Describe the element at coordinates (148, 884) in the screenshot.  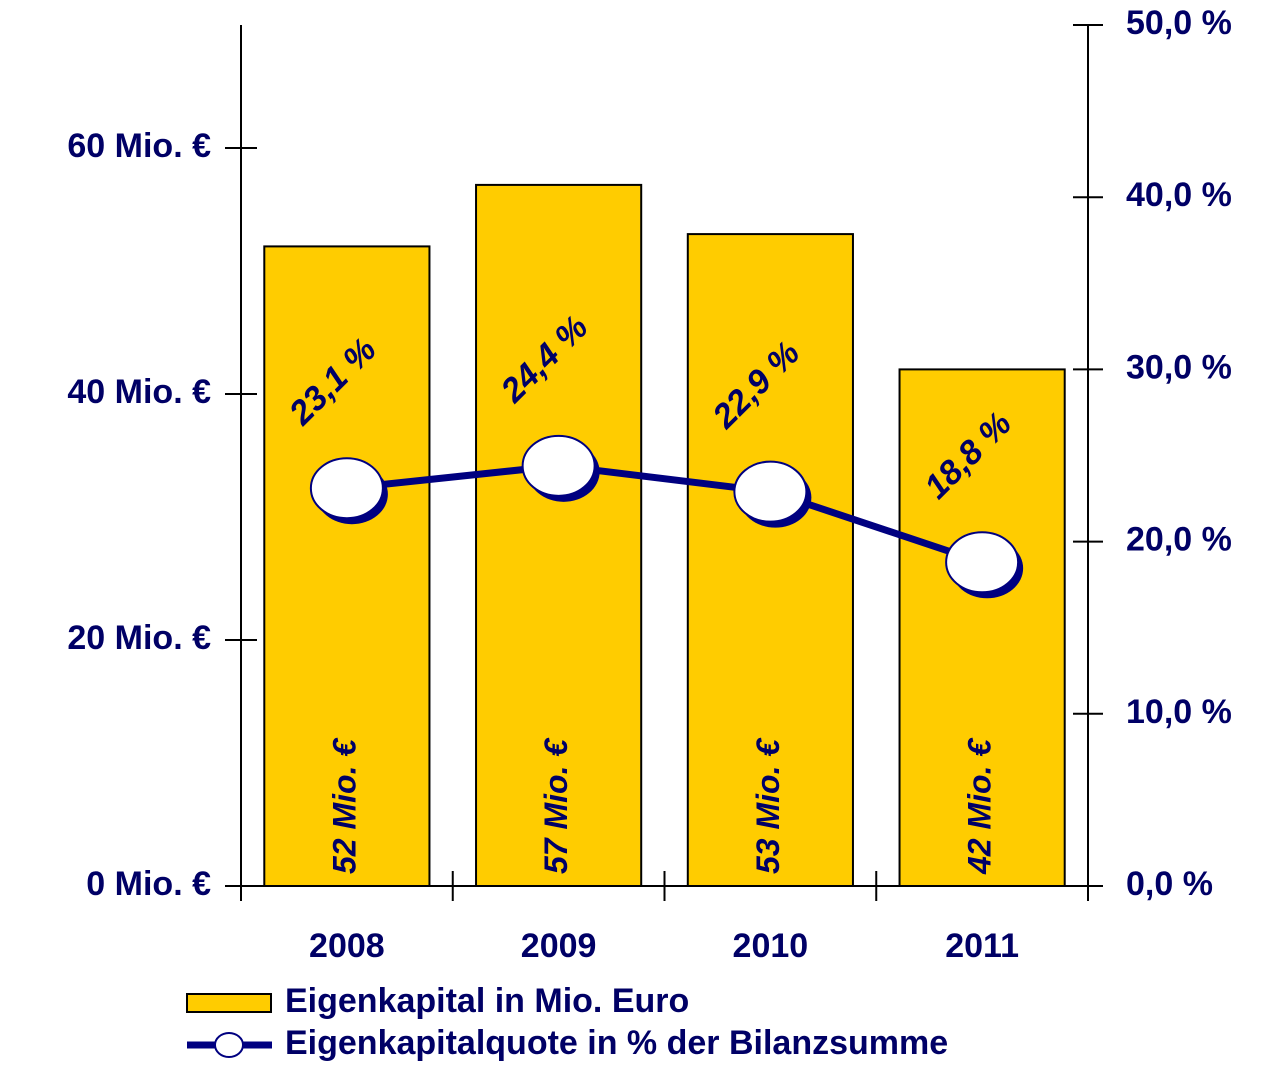
I see `y-tick-label: 0 Mio. €` at that location.